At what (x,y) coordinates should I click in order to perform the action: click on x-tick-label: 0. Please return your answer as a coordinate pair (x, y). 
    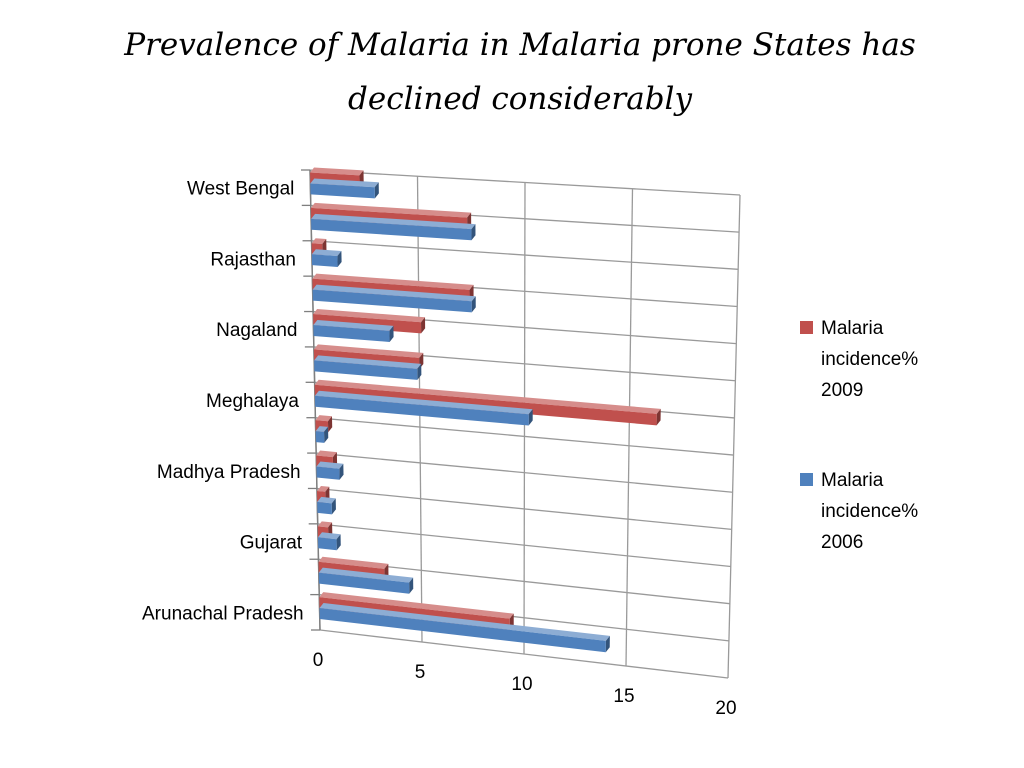
    Looking at the image, I should click on (318, 660).